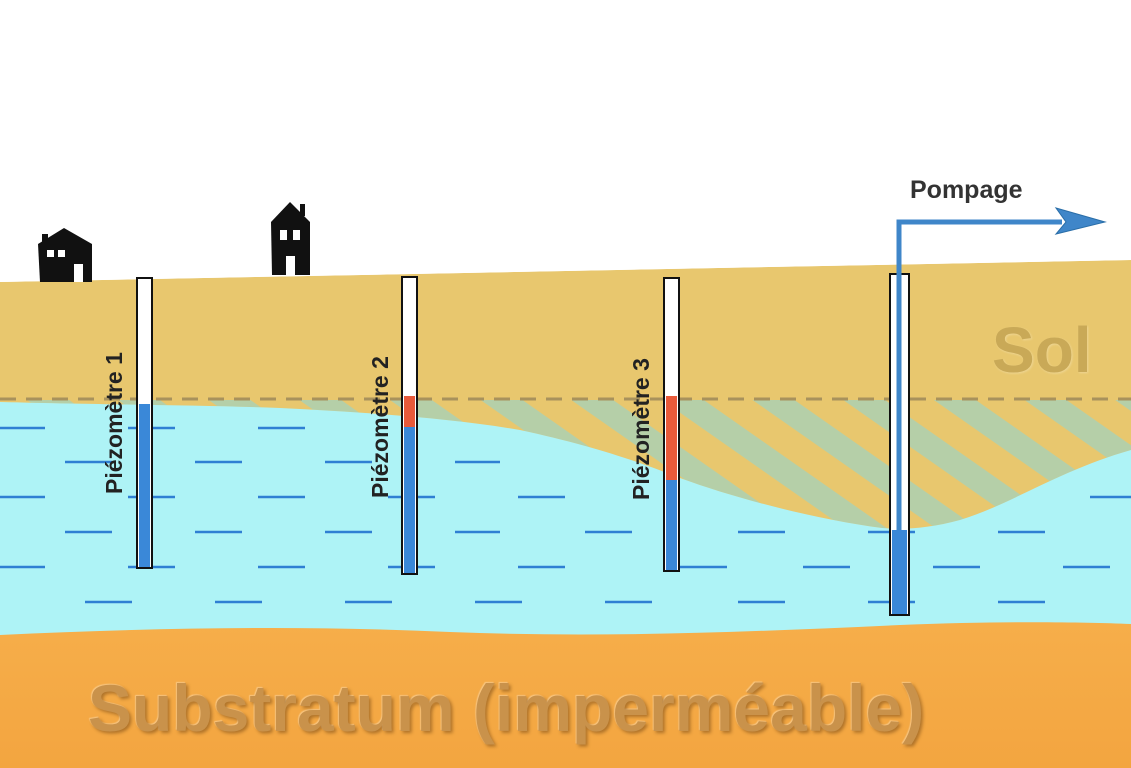  Describe the element at coordinates (979, 374) in the screenshot. I see `pump-pipe` at that location.